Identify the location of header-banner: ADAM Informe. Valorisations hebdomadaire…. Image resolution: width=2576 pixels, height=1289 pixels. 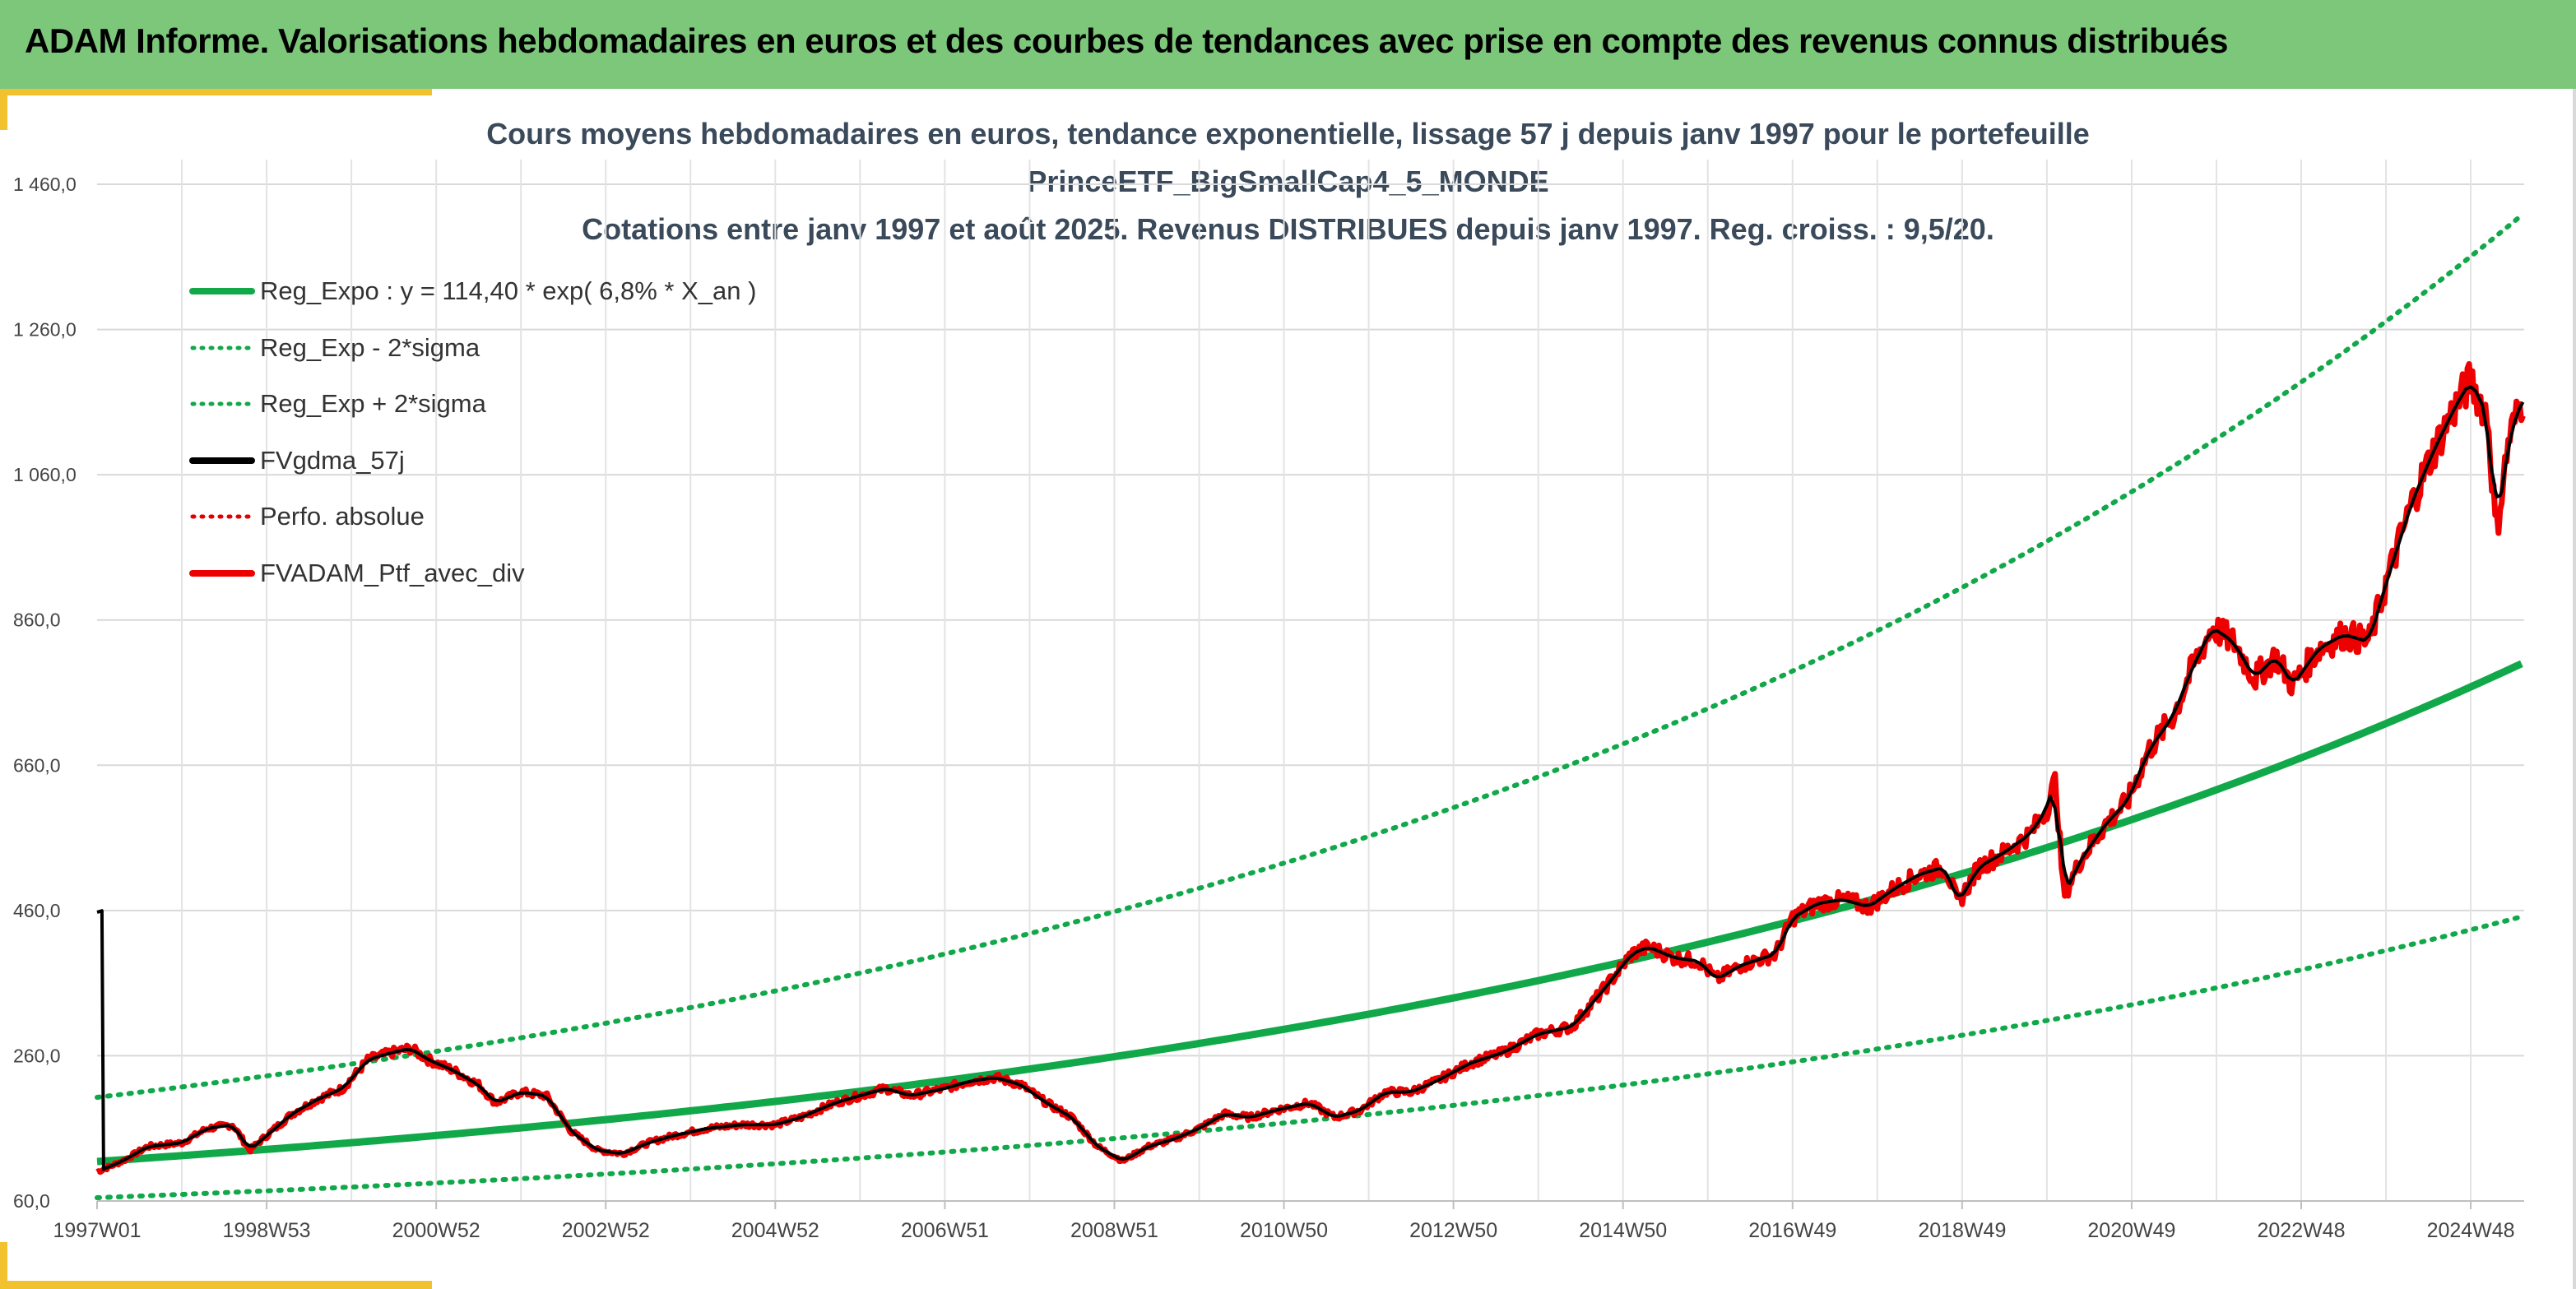
(1288, 44).